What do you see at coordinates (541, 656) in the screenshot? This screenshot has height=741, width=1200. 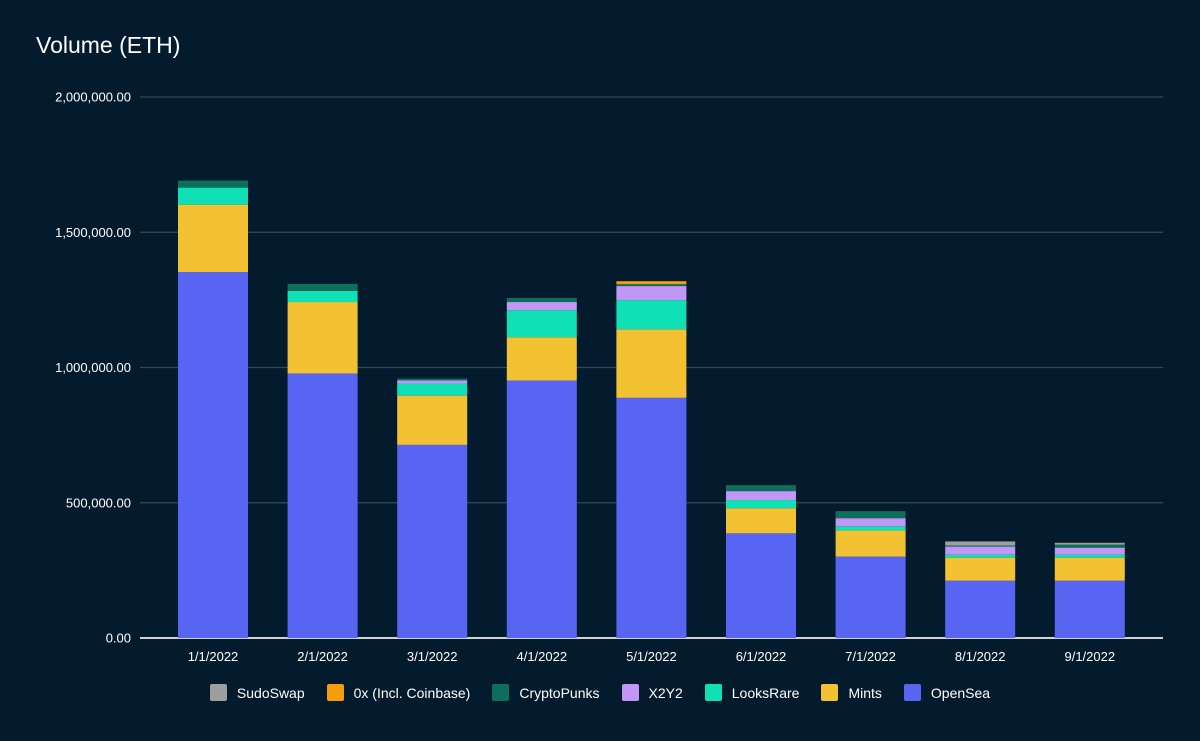 I see `x-tick-label: 4/1/2022` at bounding box center [541, 656].